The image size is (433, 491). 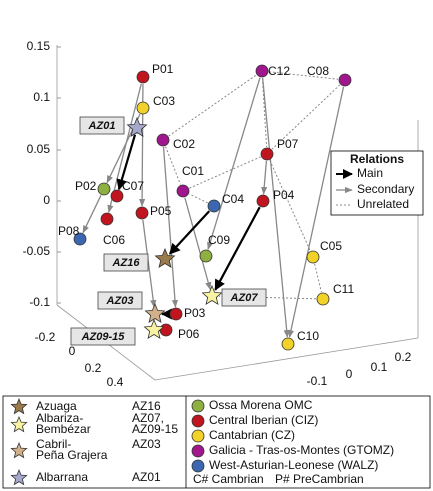 I want to click on site-code: AZ03, so click(x=146, y=444).